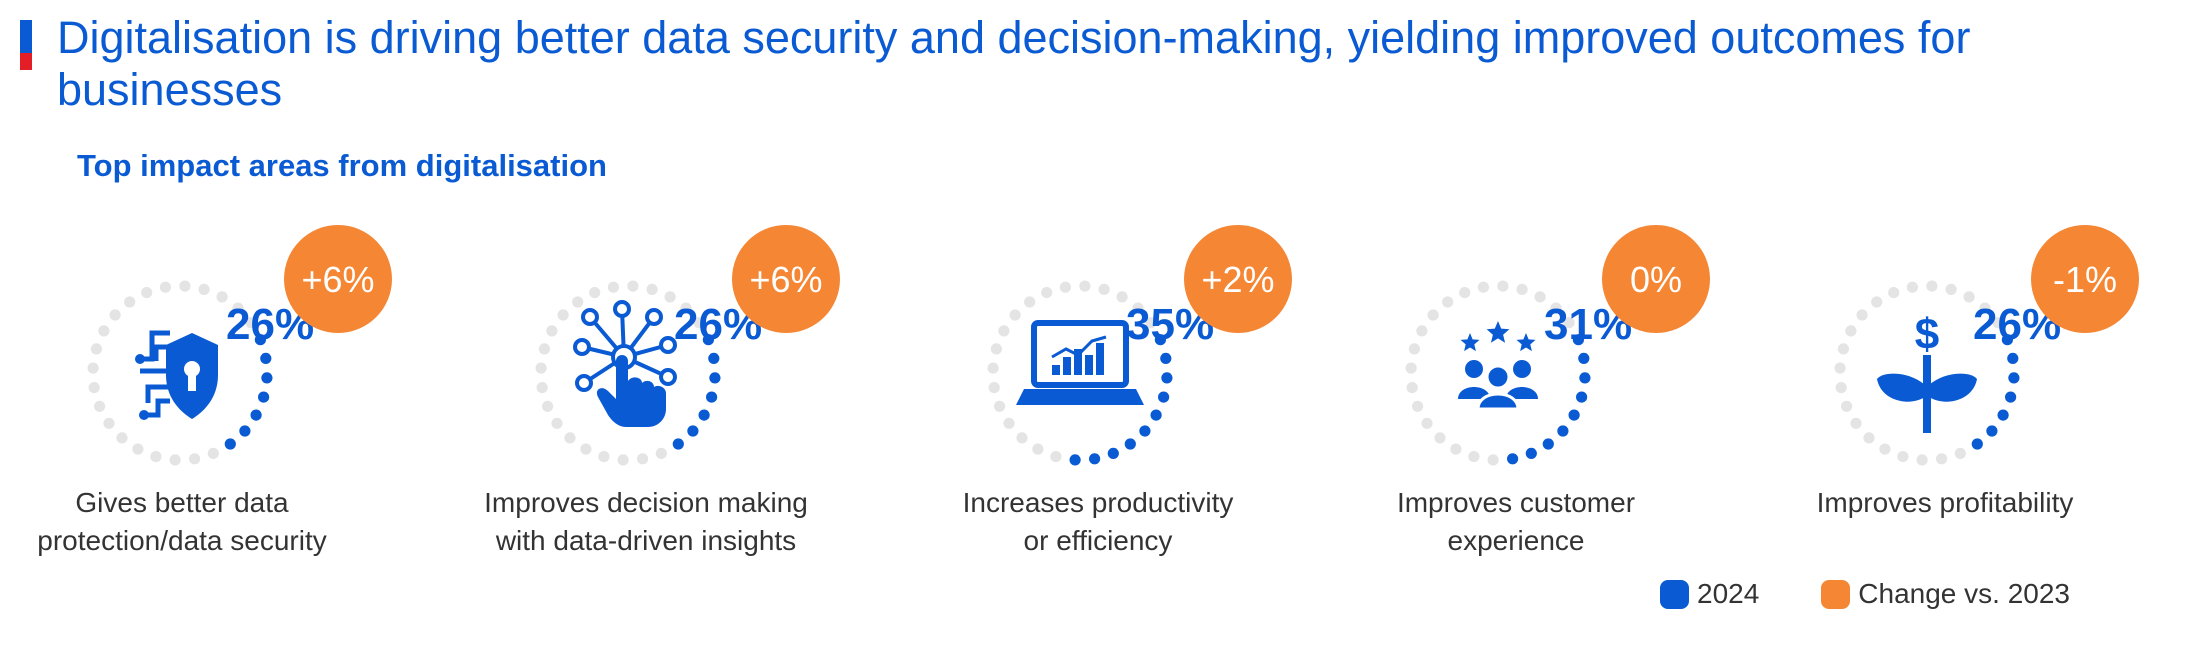 The height and width of the screenshot is (651, 2188). I want to click on dollar-sign: $, so click(1927, 334).